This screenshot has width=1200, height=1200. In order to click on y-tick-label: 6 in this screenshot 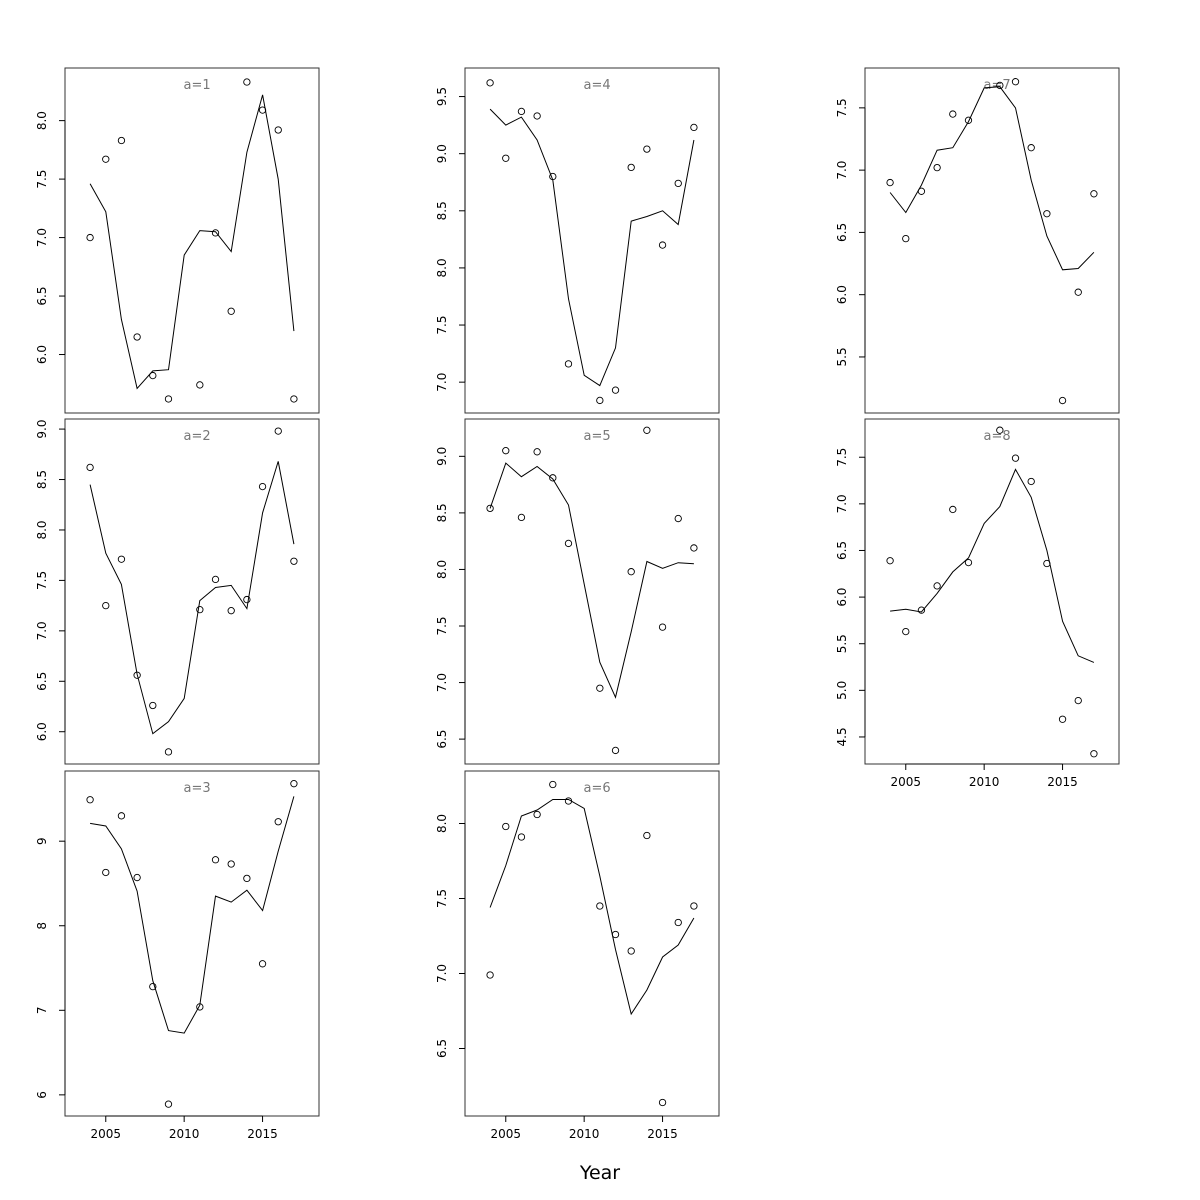, I will do `click(42, 1095)`.